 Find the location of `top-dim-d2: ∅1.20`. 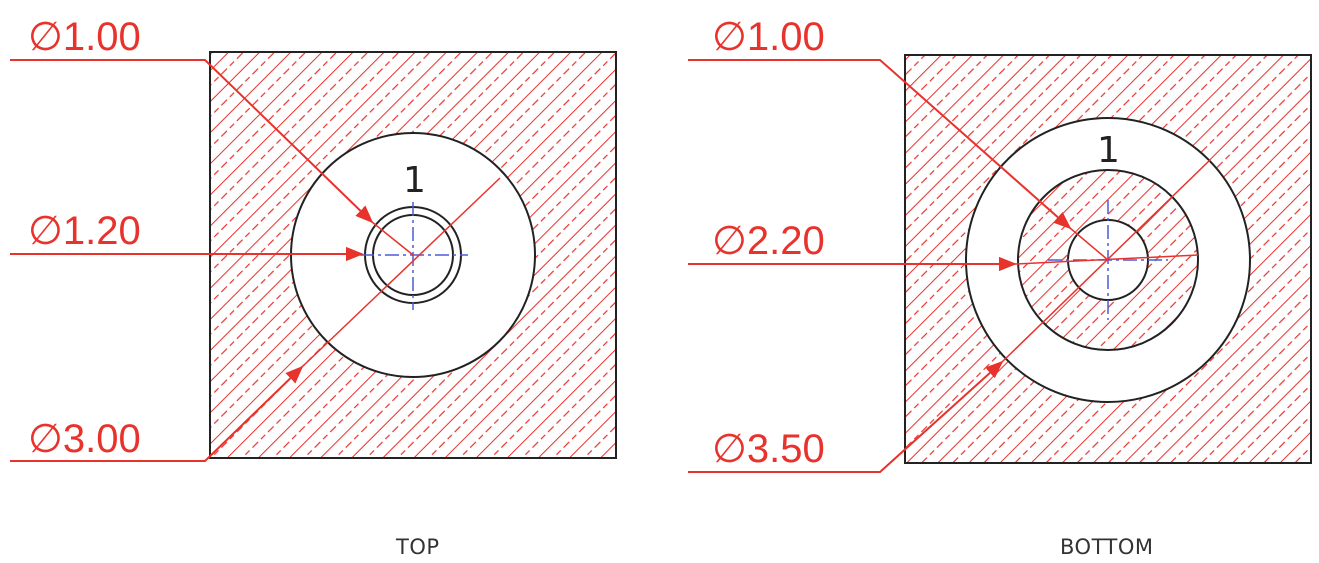

top-dim-d2: ∅1.20 is located at coordinates (84, 231).